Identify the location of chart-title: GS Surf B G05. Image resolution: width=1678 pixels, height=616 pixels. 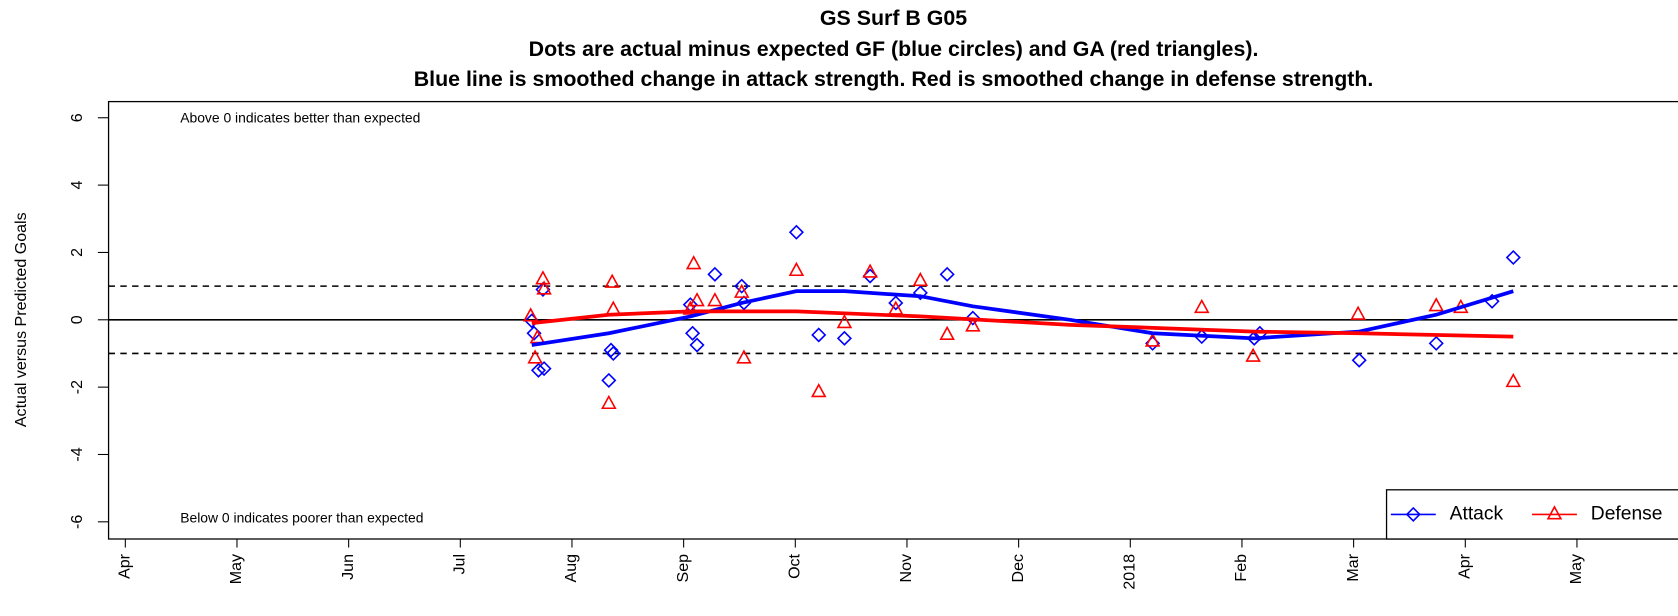
(893, 18).